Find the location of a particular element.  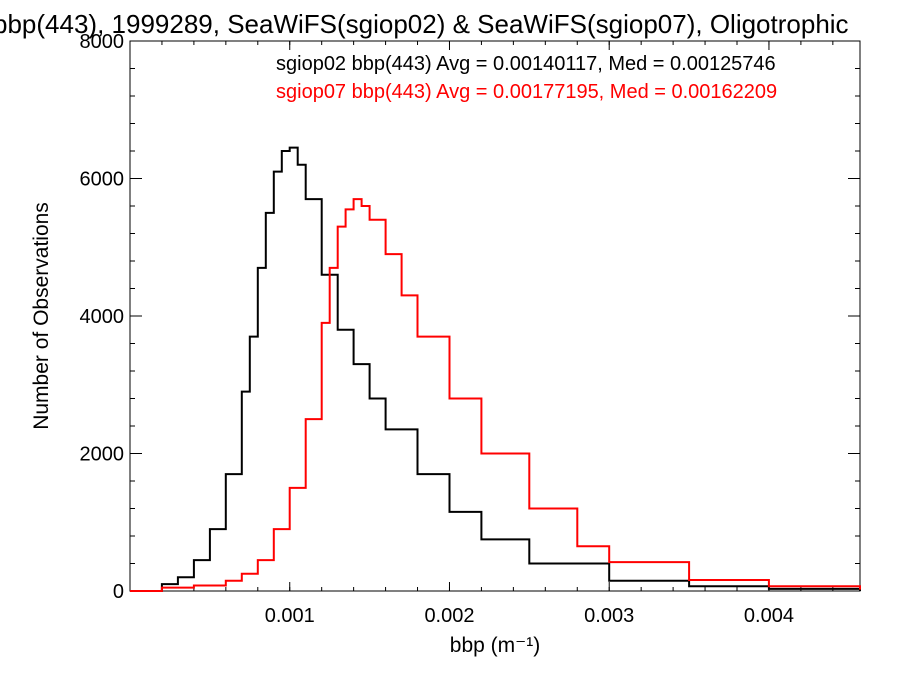

x-tick-label: 0.002 is located at coordinates (449, 616).